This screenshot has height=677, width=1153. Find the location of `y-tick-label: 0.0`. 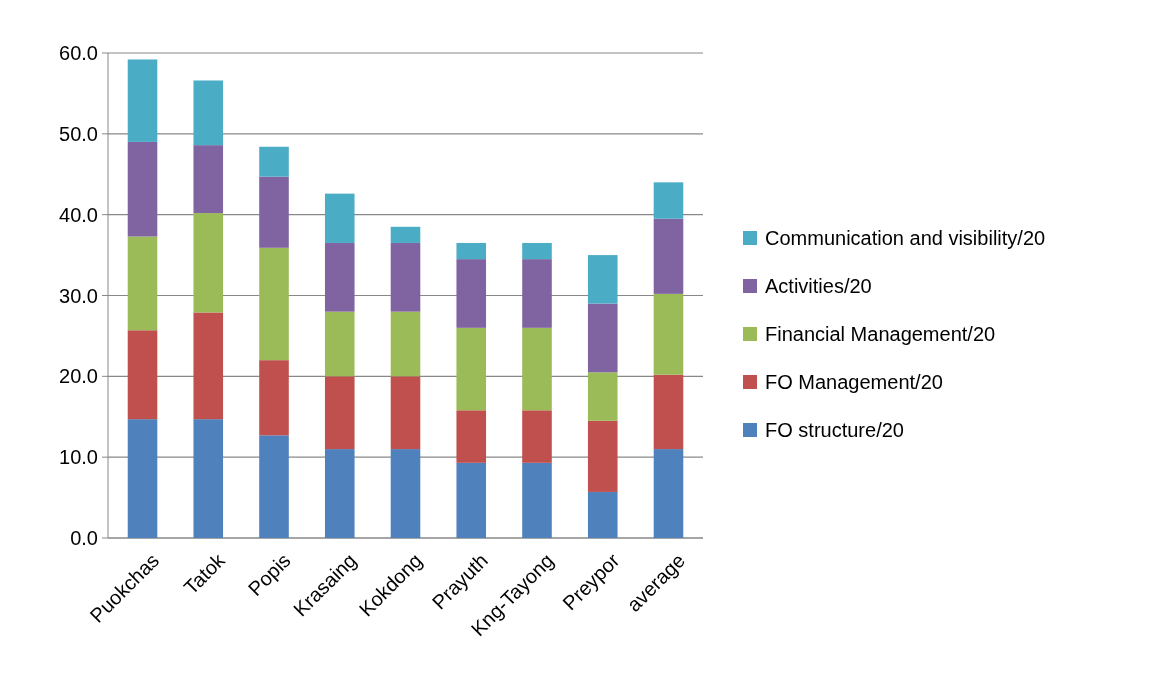

y-tick-label: 0.0 is located at coordinates (84, 538).